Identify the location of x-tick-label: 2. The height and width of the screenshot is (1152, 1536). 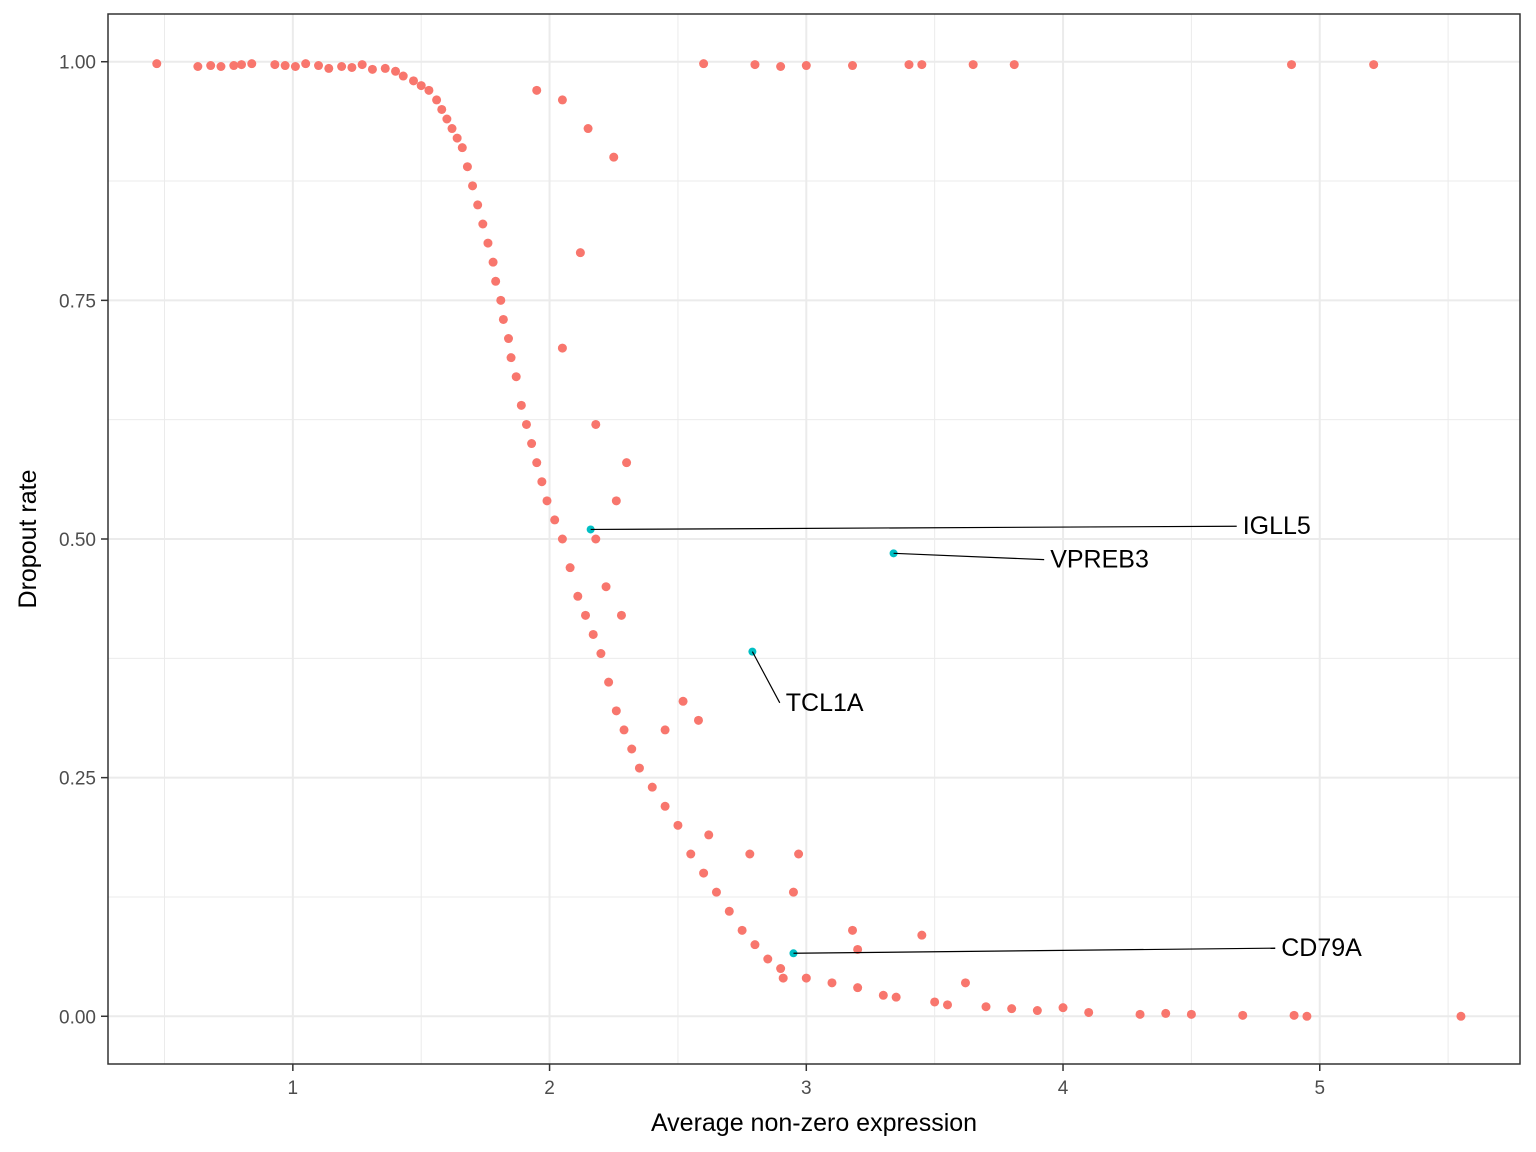
(549, 1088).